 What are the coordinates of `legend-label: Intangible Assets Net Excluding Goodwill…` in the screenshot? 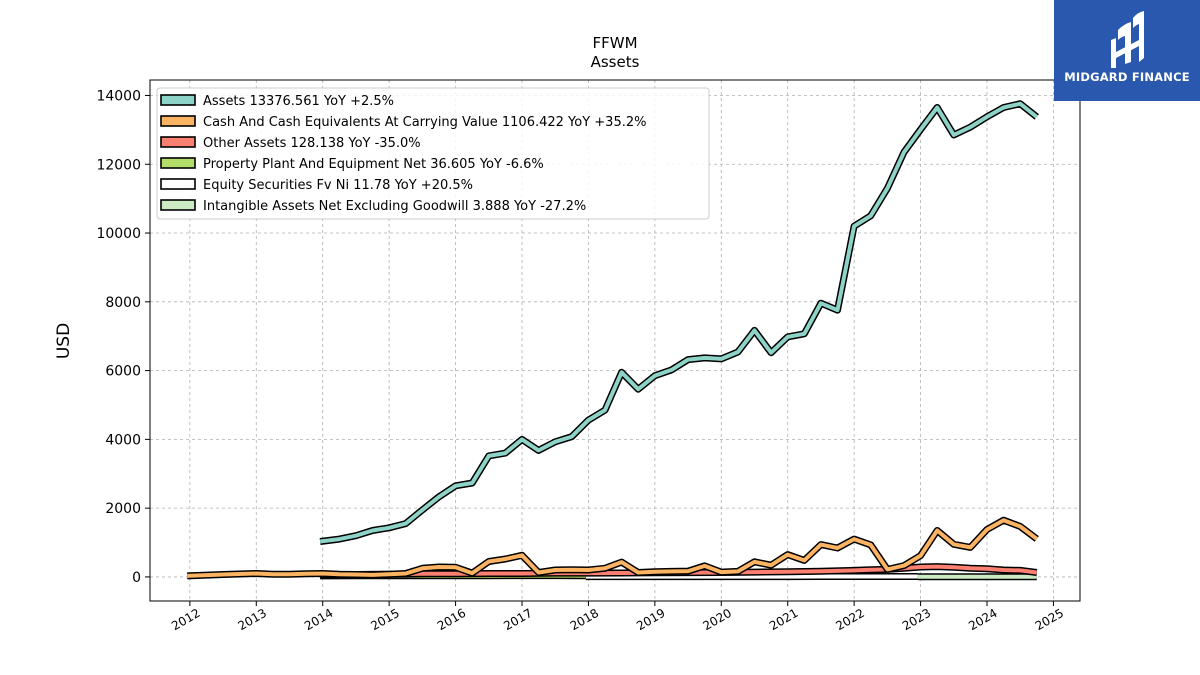 It's located at (394, 206).